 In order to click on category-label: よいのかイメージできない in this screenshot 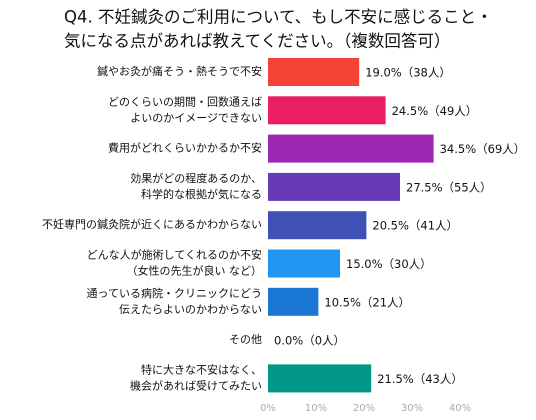, I will do `click(196, 117)`.